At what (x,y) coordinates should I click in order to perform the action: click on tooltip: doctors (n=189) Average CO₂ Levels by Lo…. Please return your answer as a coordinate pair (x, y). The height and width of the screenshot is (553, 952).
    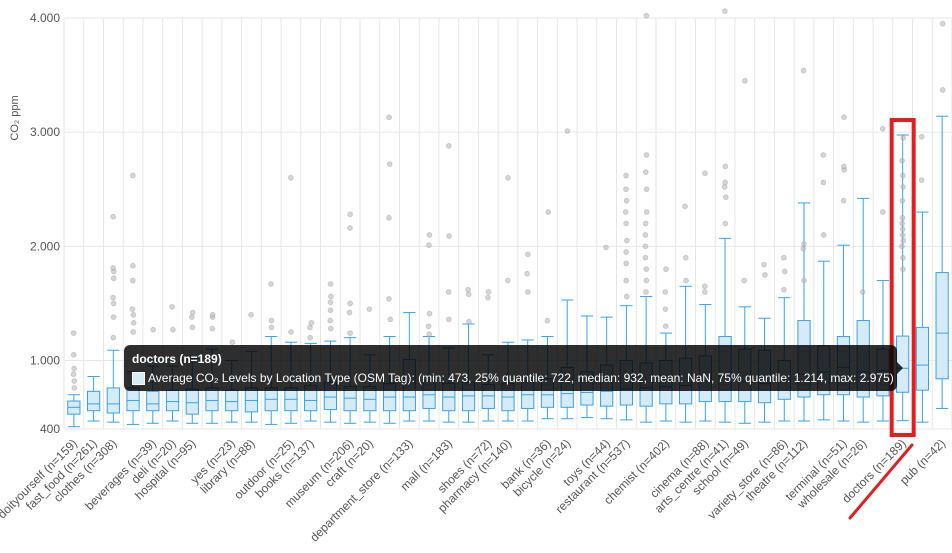
    Looking at the image, I should click on (510, 368).